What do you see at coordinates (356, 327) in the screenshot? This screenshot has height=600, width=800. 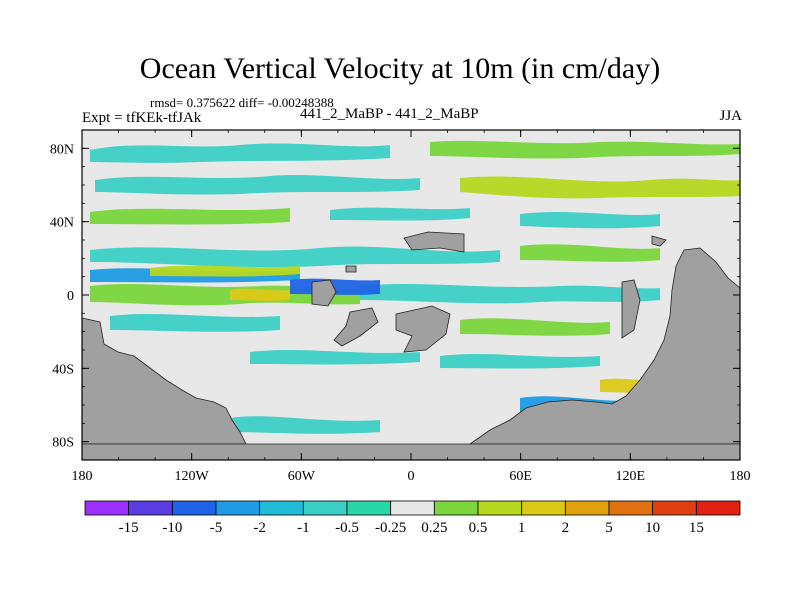 I see `island-central-a` at bounding box center [356, 327].